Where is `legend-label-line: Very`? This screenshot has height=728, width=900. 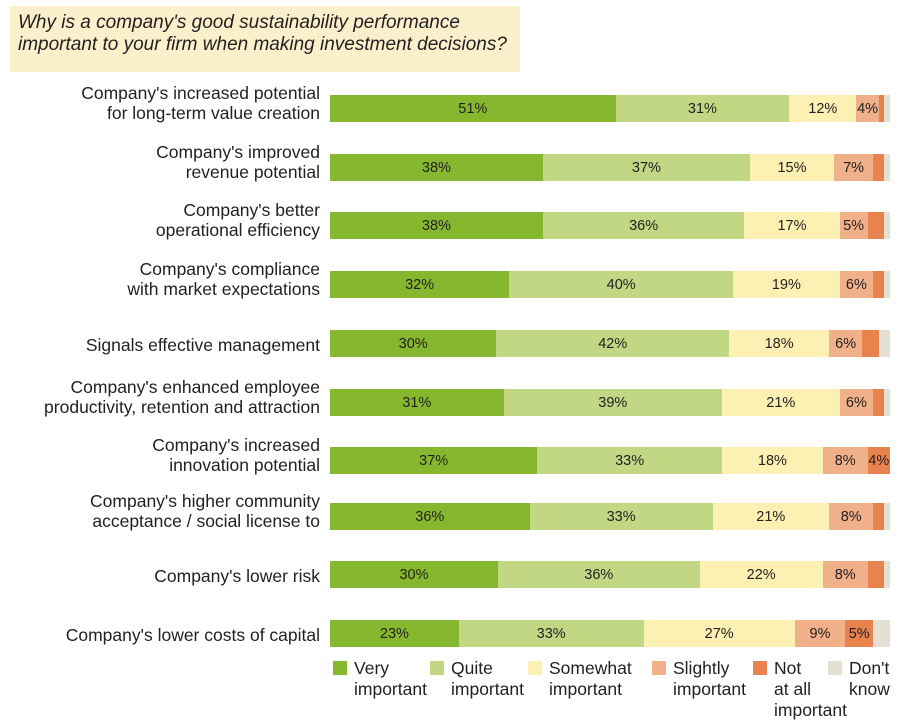
legend-label-line: Very is located at coordinates (372, 668).